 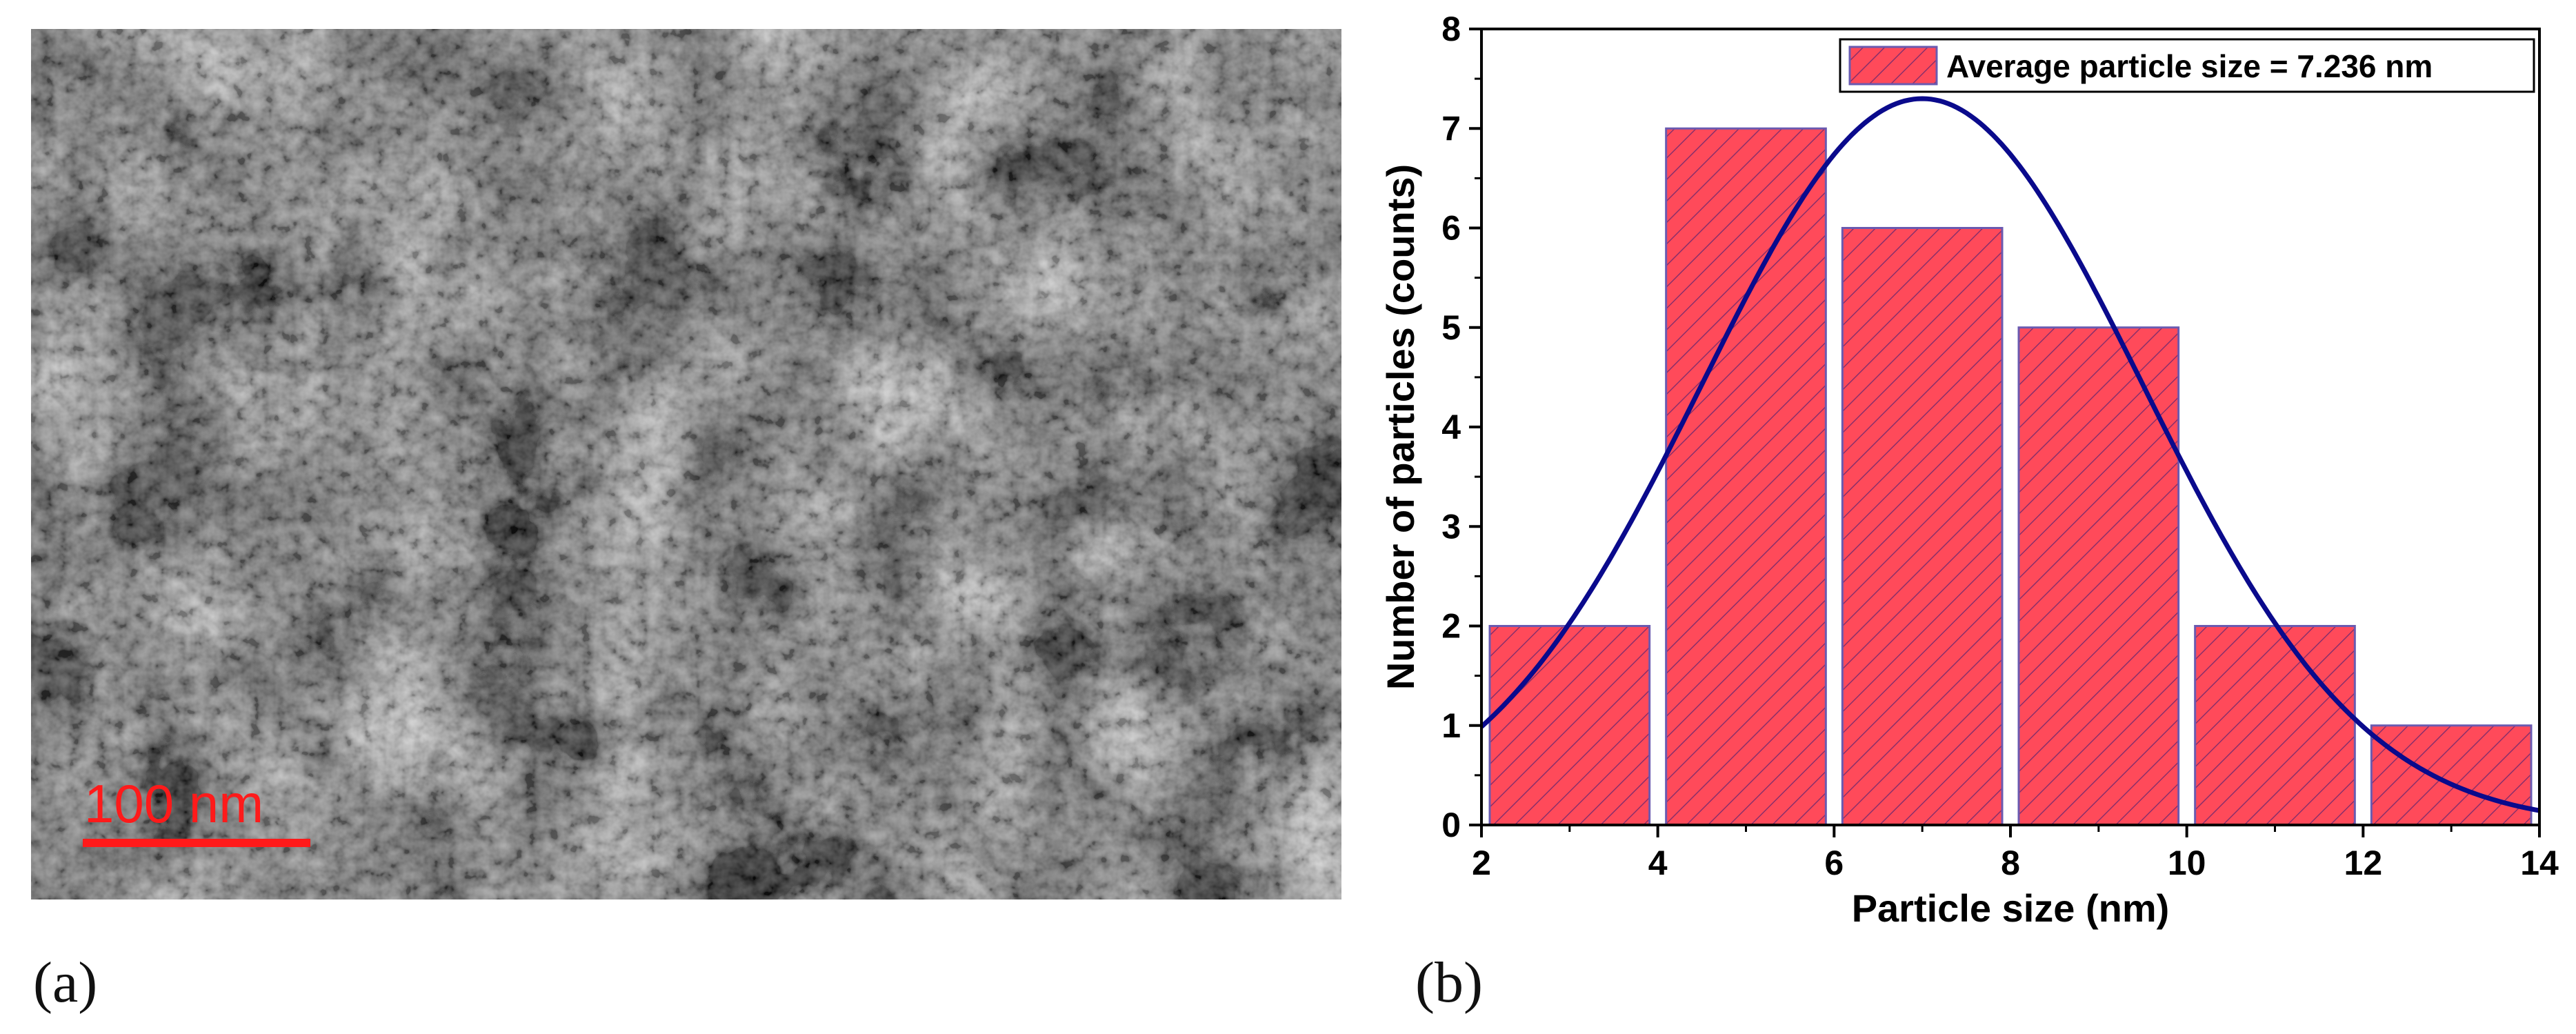 I want to click on y-tick-label: 0, so click(x=1451, y=825).